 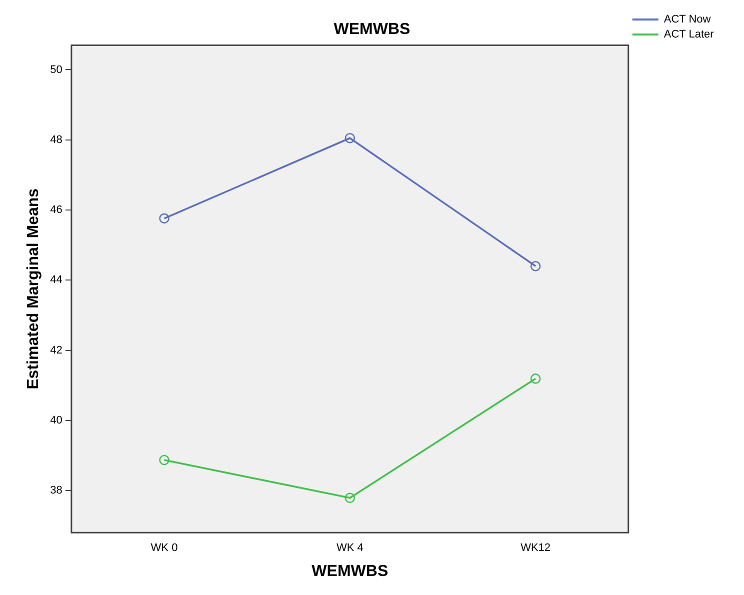 I want to click on y-tick-label: 38, so click(x=56, y=490).